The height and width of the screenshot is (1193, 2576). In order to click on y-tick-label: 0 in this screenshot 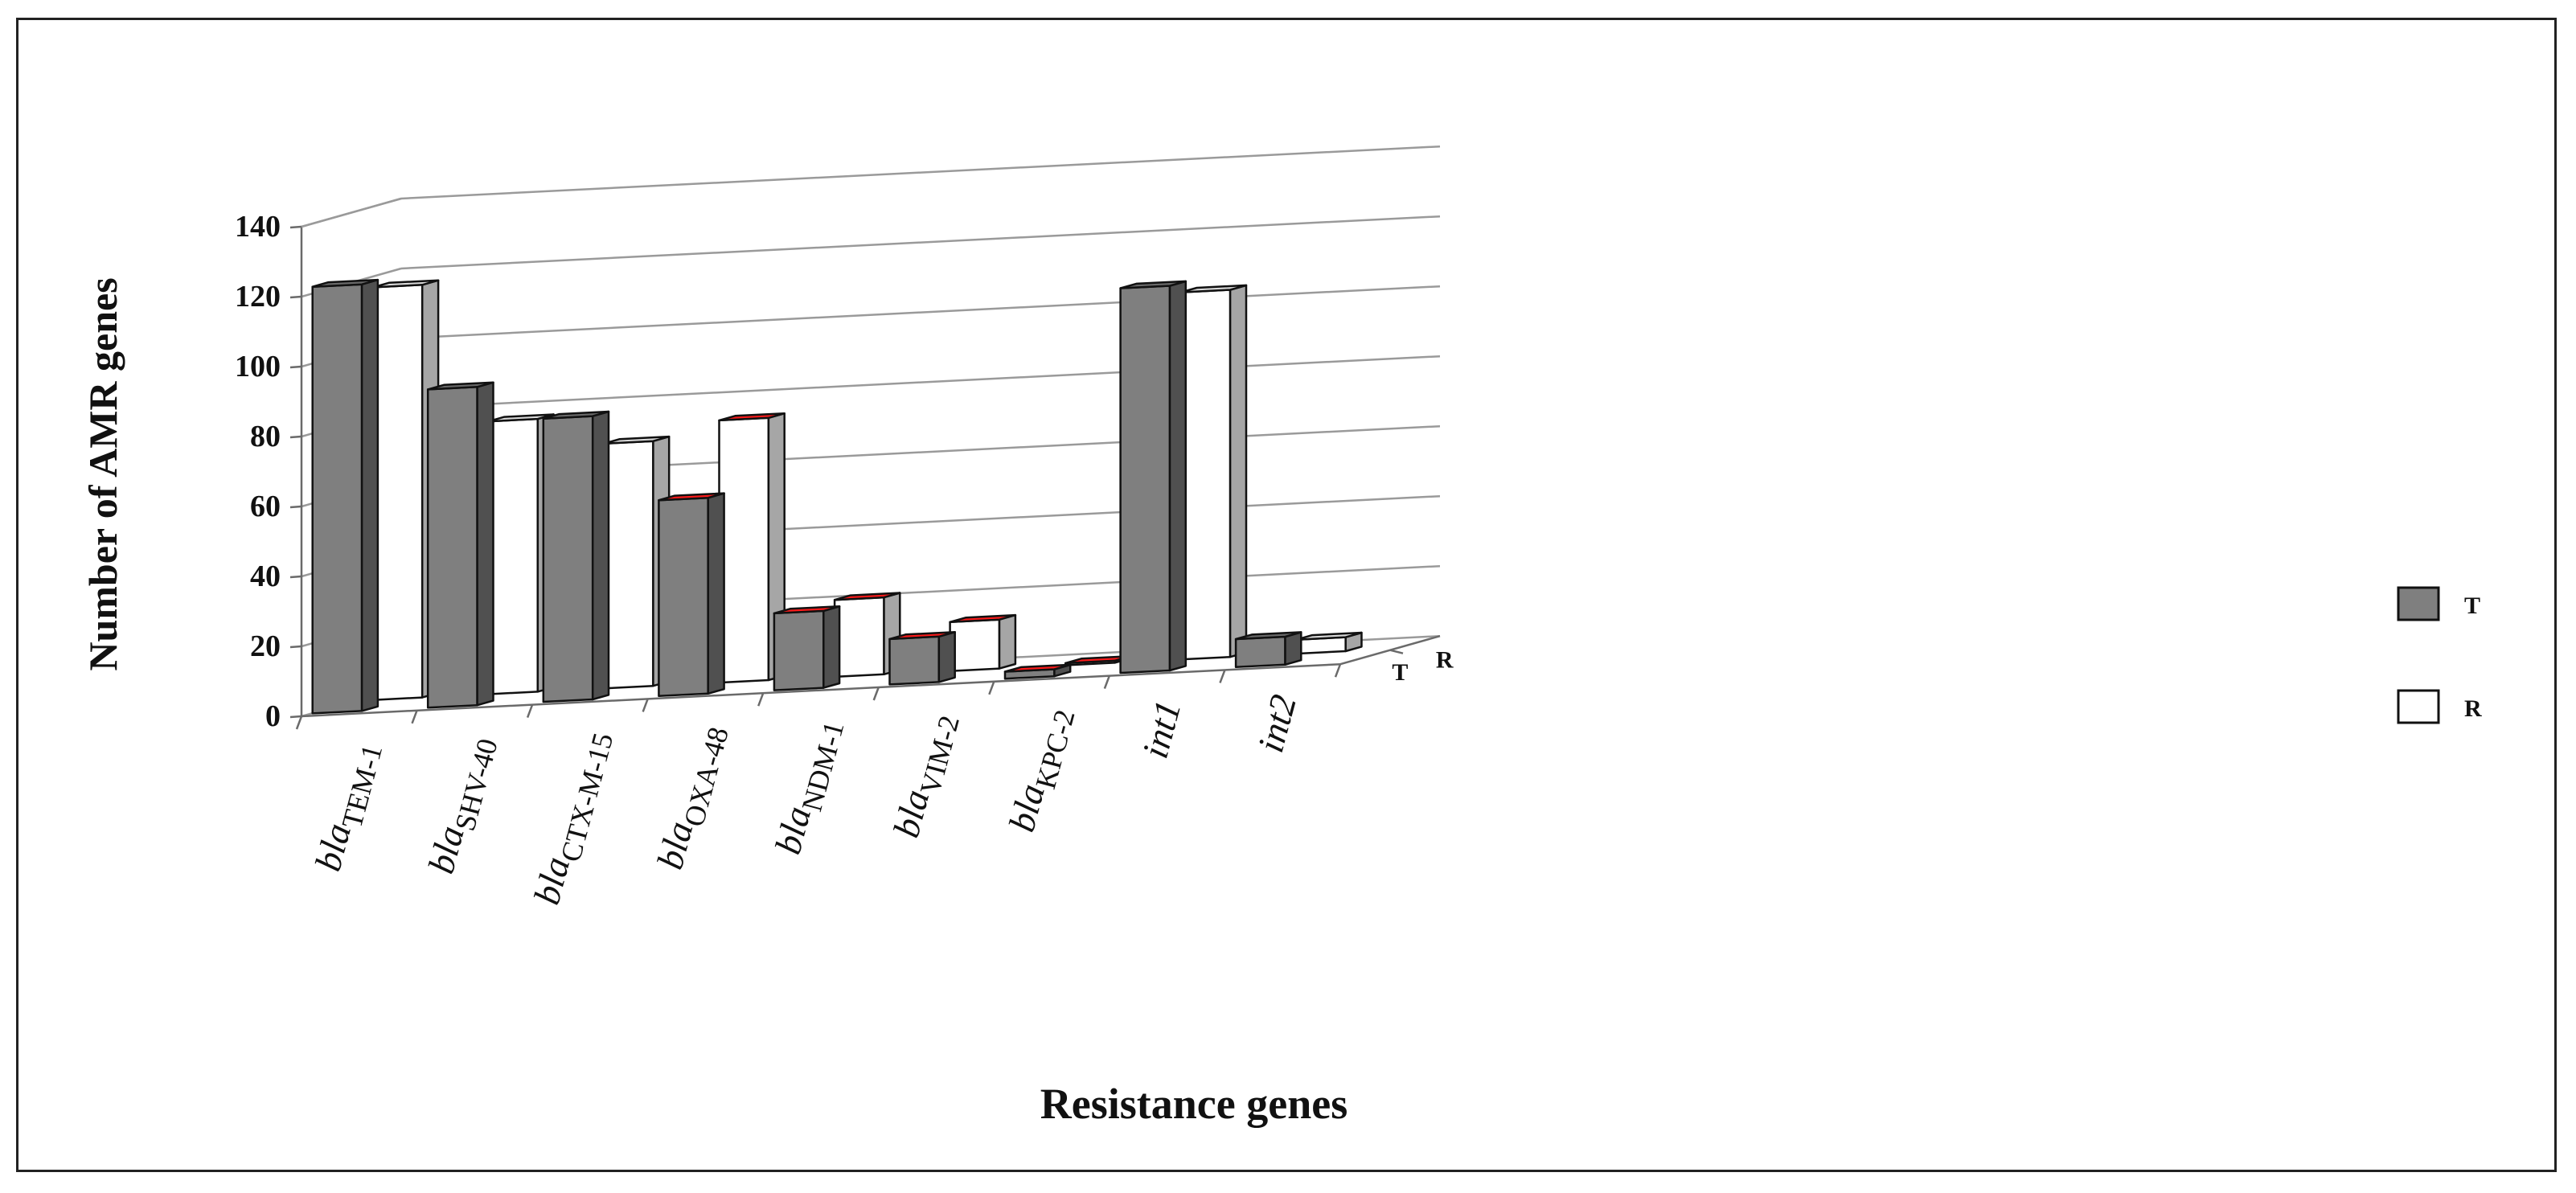, I will do `click(273, 716)`.